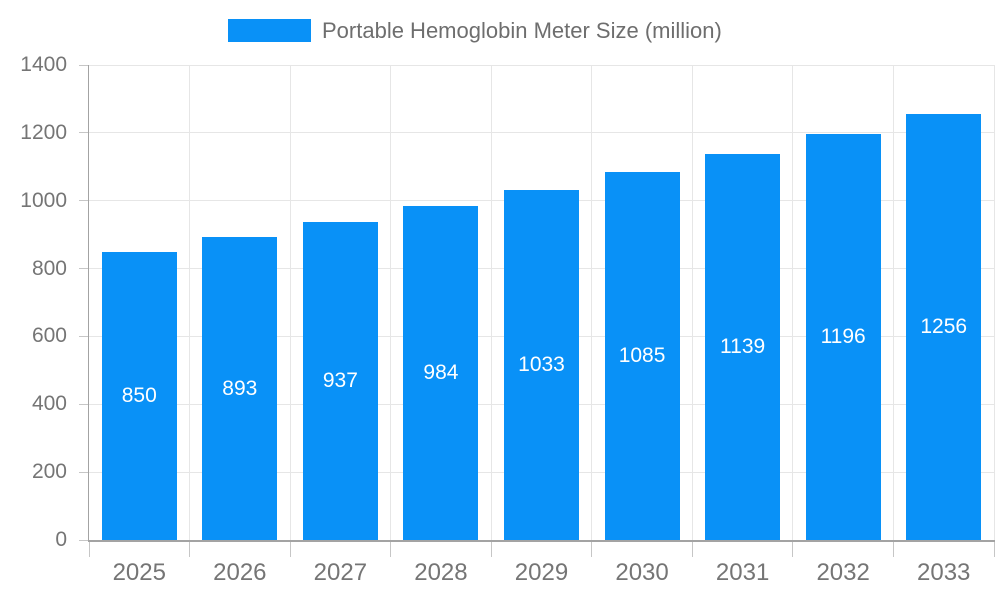  What do you see at coordinates (49, 404) in the screenshot?
I see `y-axis-label: 400` at bounding box center [49, 404].